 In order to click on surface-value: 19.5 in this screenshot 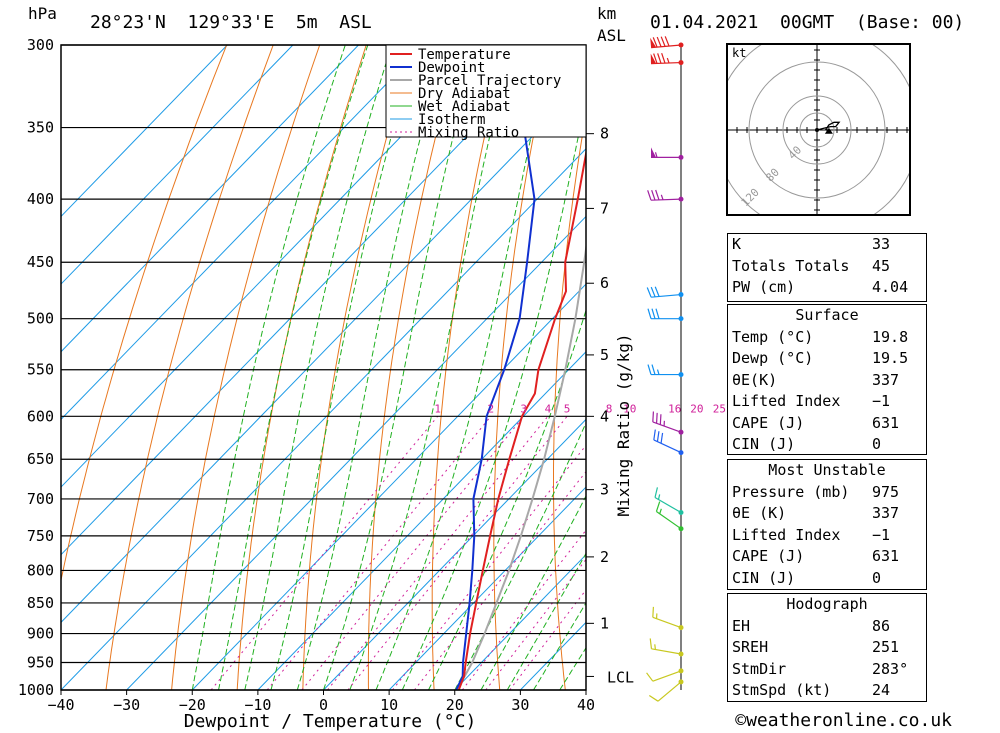, I will do `click(890, 358)`.